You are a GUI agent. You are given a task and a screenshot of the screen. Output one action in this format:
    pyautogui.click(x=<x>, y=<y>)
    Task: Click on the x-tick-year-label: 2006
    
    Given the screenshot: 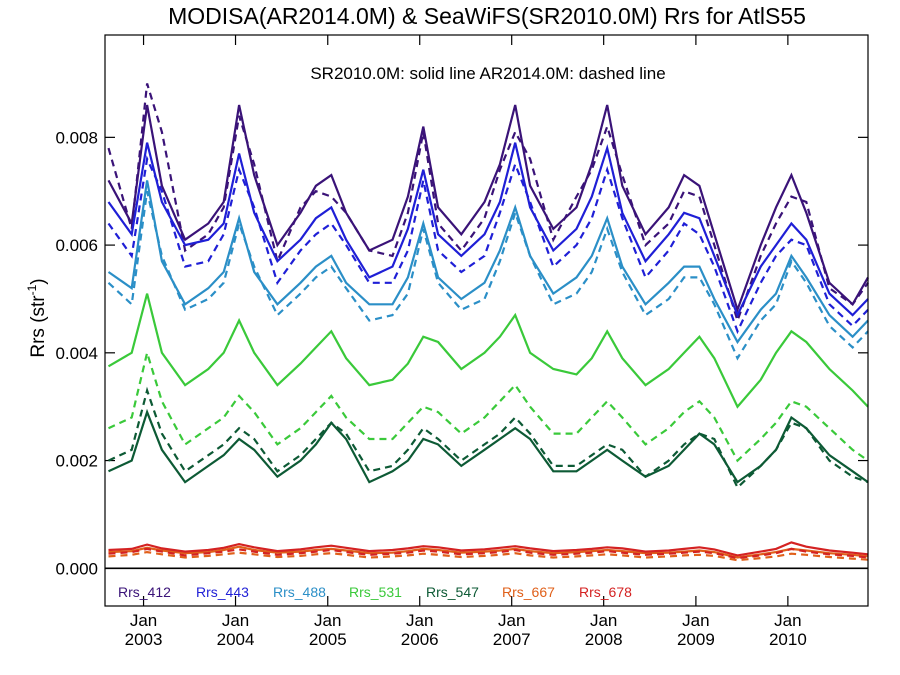 What is the action you would take?
    pyautogui.click(x=420, y=639)
    